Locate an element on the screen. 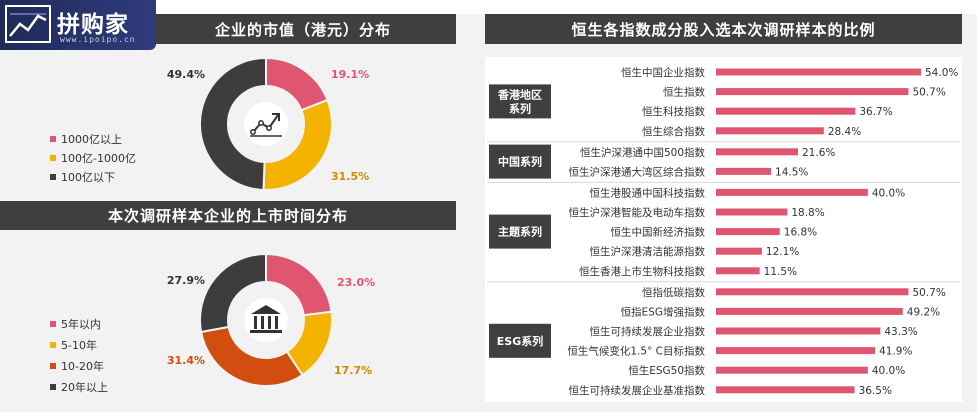 The image size is (977, 412). bar-category-label: 恒生沪深港通中国500指数 is located at coordinates (643, 152).